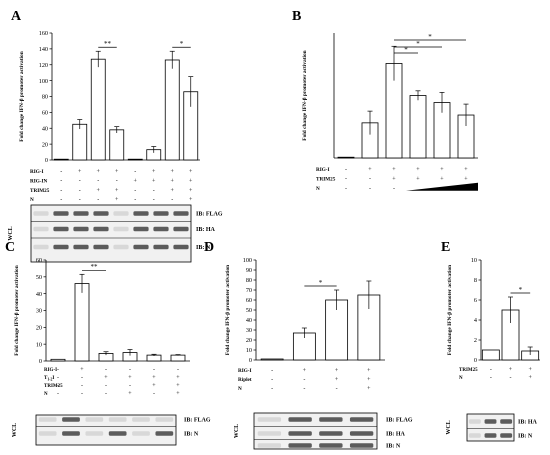 The width and height of the screenshot is (550, 455). I want to click on y-tick-label: 90, so click(249, 270).